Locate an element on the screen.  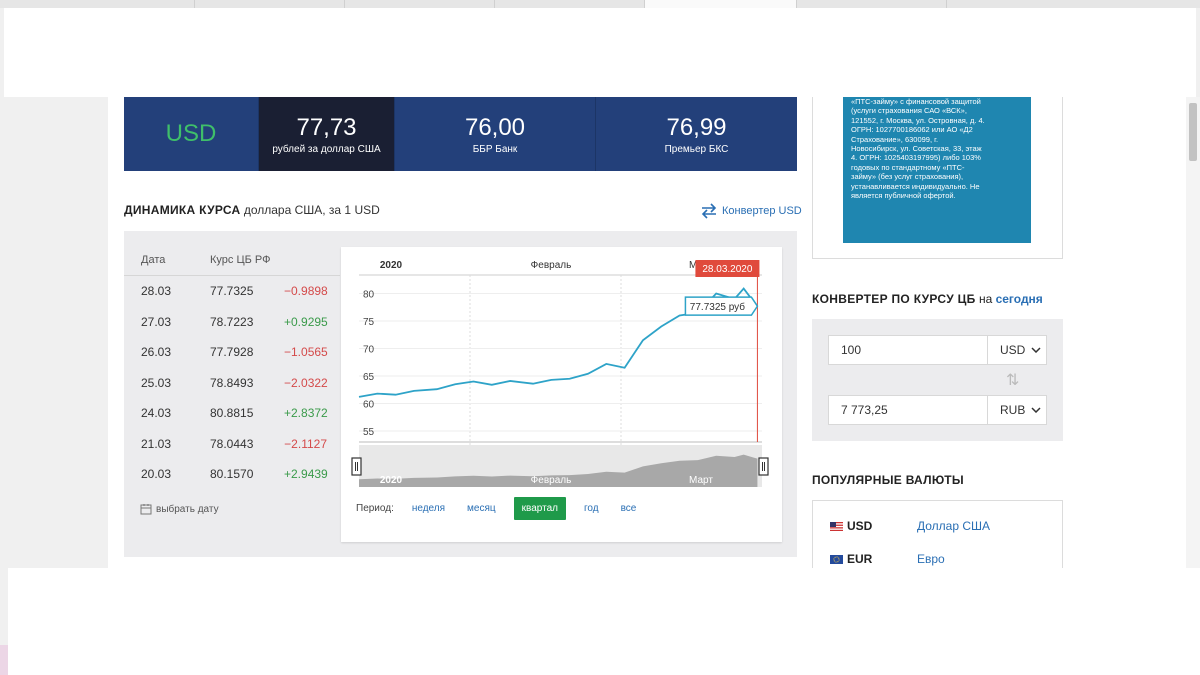
chart-top-label: Февраль is located at coordinates (551, 265).